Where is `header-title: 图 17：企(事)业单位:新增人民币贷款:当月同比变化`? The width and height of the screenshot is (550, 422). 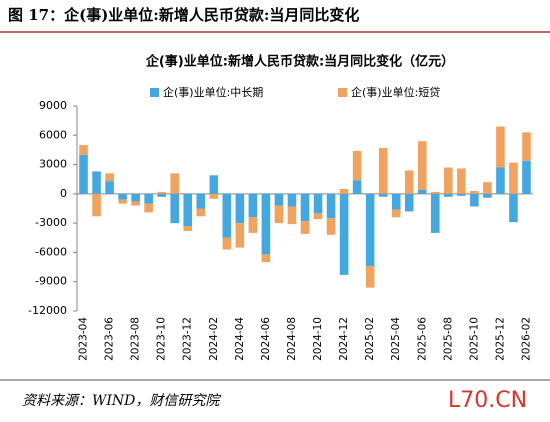 header-title: 图 17：企(事)业单位:新增人民币贷款:当月同比变化 is located at coordinates (183, 15).